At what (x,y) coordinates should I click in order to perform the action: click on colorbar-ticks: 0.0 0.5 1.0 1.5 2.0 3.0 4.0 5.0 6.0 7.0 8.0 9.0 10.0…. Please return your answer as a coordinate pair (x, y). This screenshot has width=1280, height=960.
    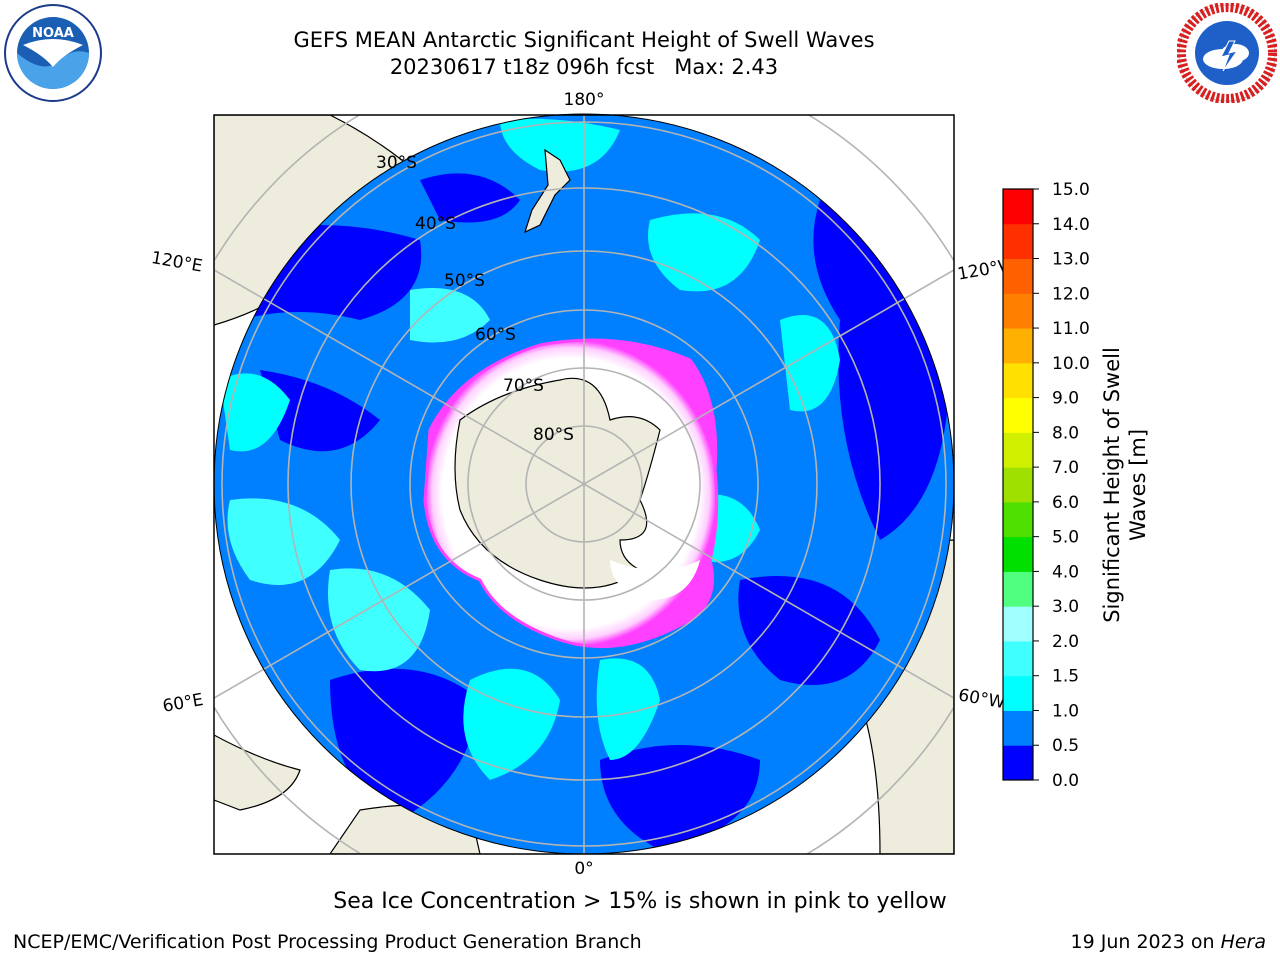
    Looking at the image, I should click on (1061, 485).